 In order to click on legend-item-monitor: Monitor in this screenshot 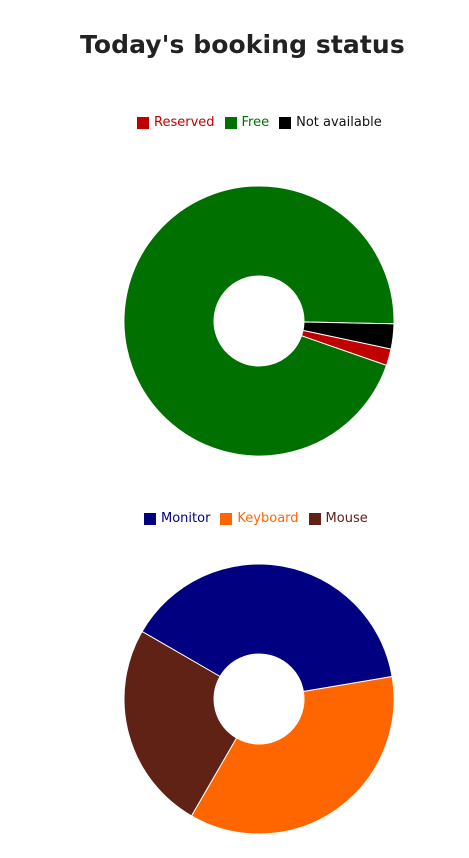, I will do `click(177, 518)`.